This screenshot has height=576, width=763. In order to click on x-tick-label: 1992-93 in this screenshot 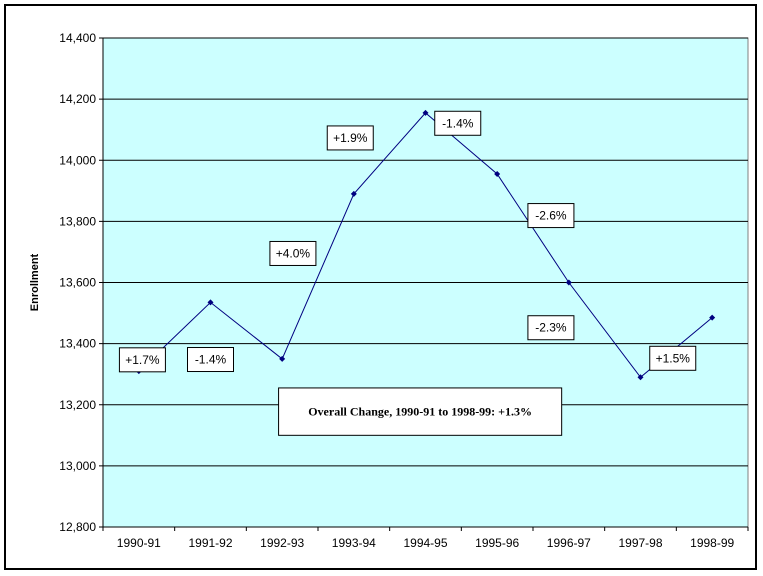, I will do `click(282, 543)`.